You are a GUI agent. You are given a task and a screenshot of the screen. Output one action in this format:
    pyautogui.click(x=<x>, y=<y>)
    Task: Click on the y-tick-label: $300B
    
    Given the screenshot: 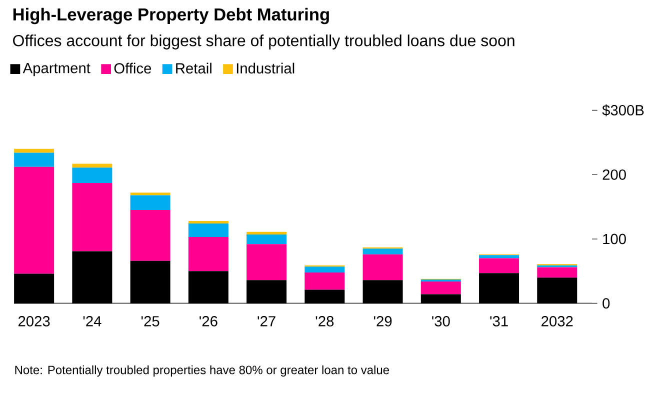 What is the action you would take?
    pyautogui.click(x=623, y=110)
    